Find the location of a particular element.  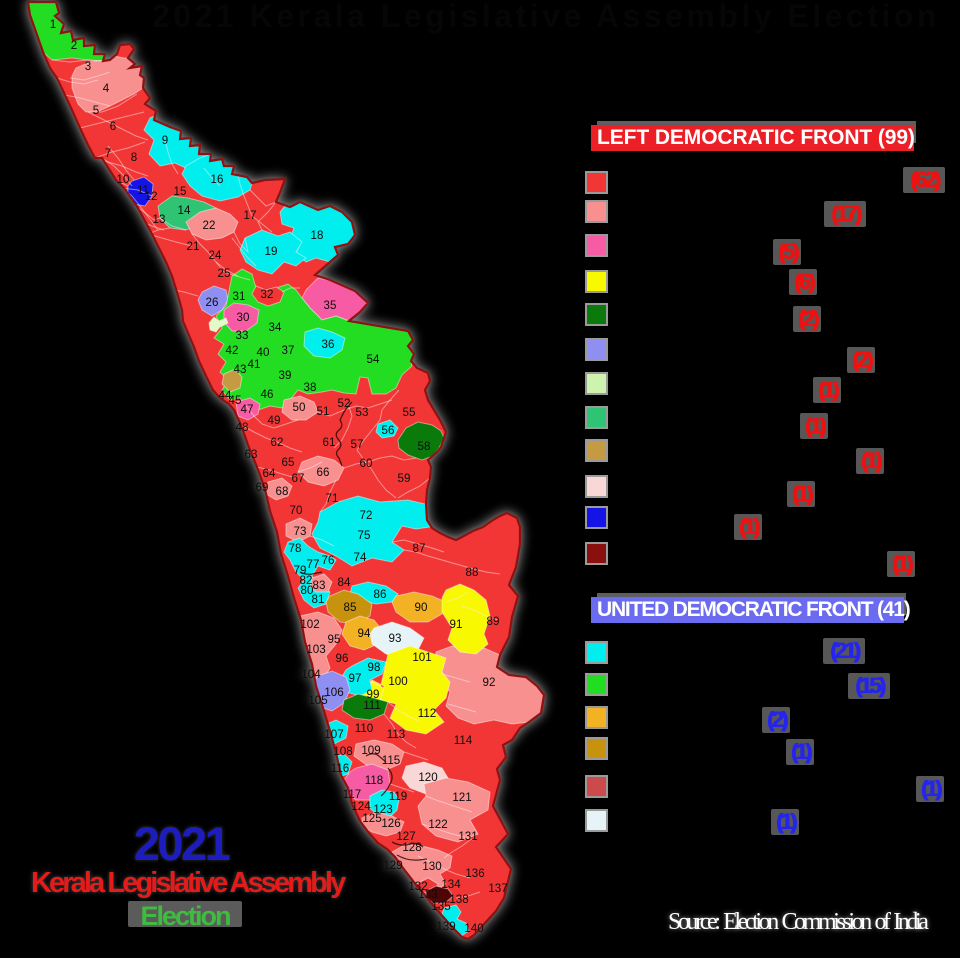

svg-text: 90 is located at coordinates (421, 607).